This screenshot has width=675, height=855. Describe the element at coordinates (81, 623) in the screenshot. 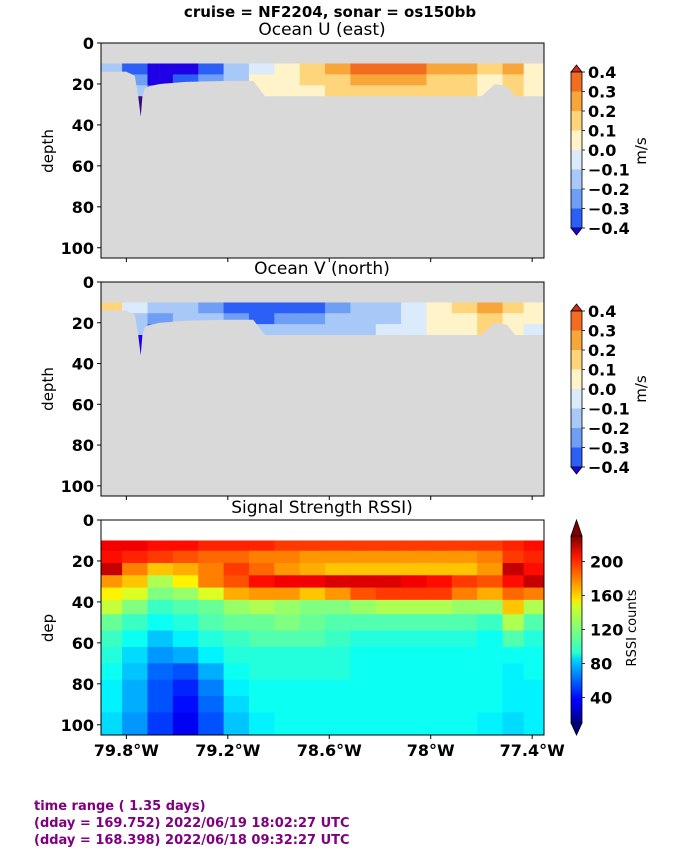

I see `y-axis-rssi: 0 20 40 60 80 100` at that location.